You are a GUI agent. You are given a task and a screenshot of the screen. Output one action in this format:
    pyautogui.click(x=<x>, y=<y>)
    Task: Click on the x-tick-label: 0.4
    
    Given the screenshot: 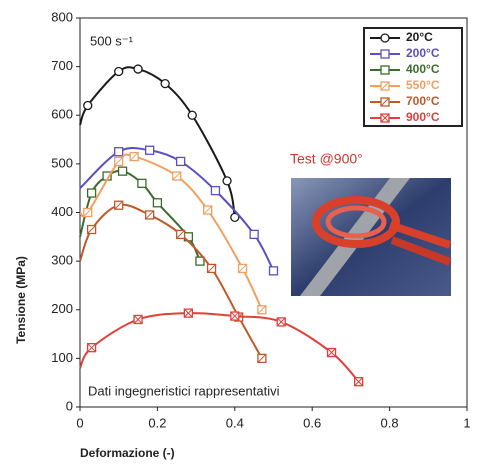 What is the action you would take?
    pyautogui.click(x=235, y=422)
    